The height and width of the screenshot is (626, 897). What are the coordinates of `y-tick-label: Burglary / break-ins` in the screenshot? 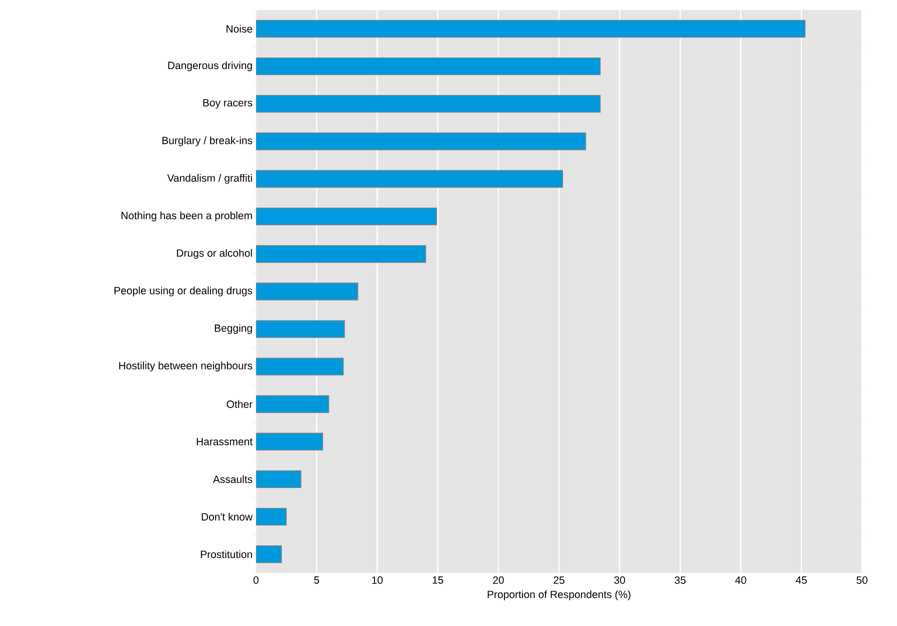 It's located at (207, 141).